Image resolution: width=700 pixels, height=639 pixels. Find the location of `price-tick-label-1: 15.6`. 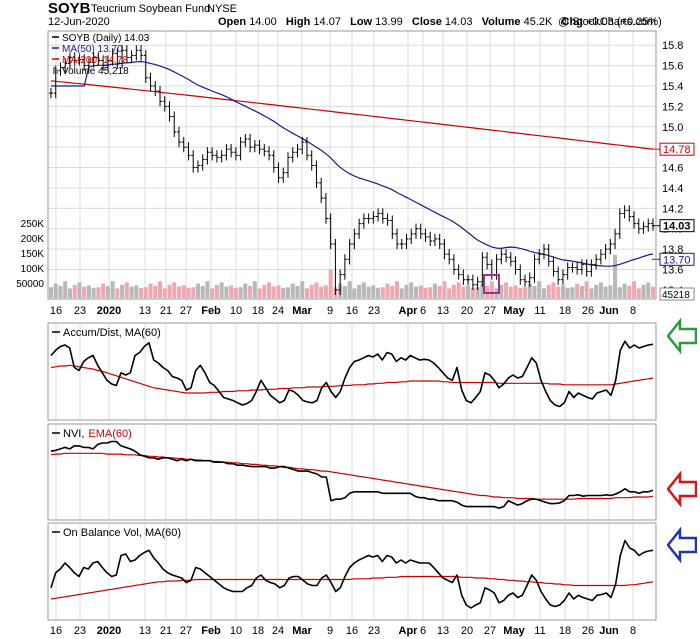

price-tick-label-1: 15.6 is located at coordinates (672, 67).